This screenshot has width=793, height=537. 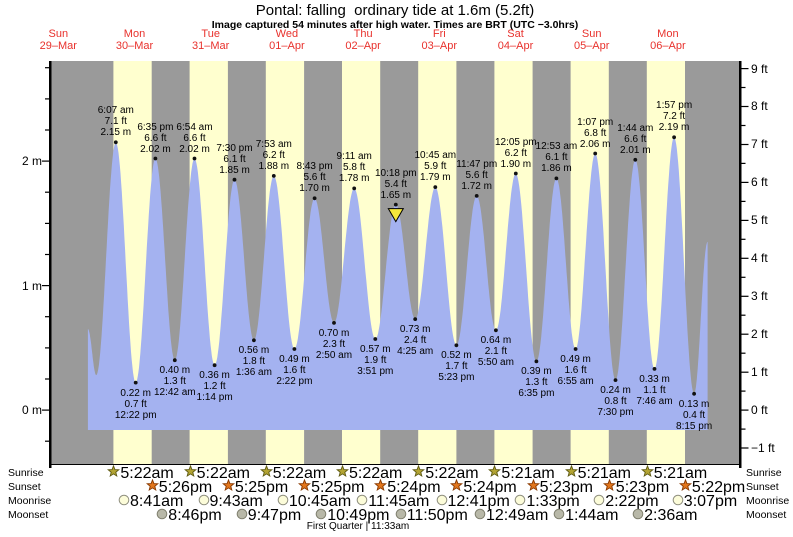 What do you see at coordinates (396, 215) in the screenshot?
I see `current-tide-triangle-icon` at bounding box center [396, 215].